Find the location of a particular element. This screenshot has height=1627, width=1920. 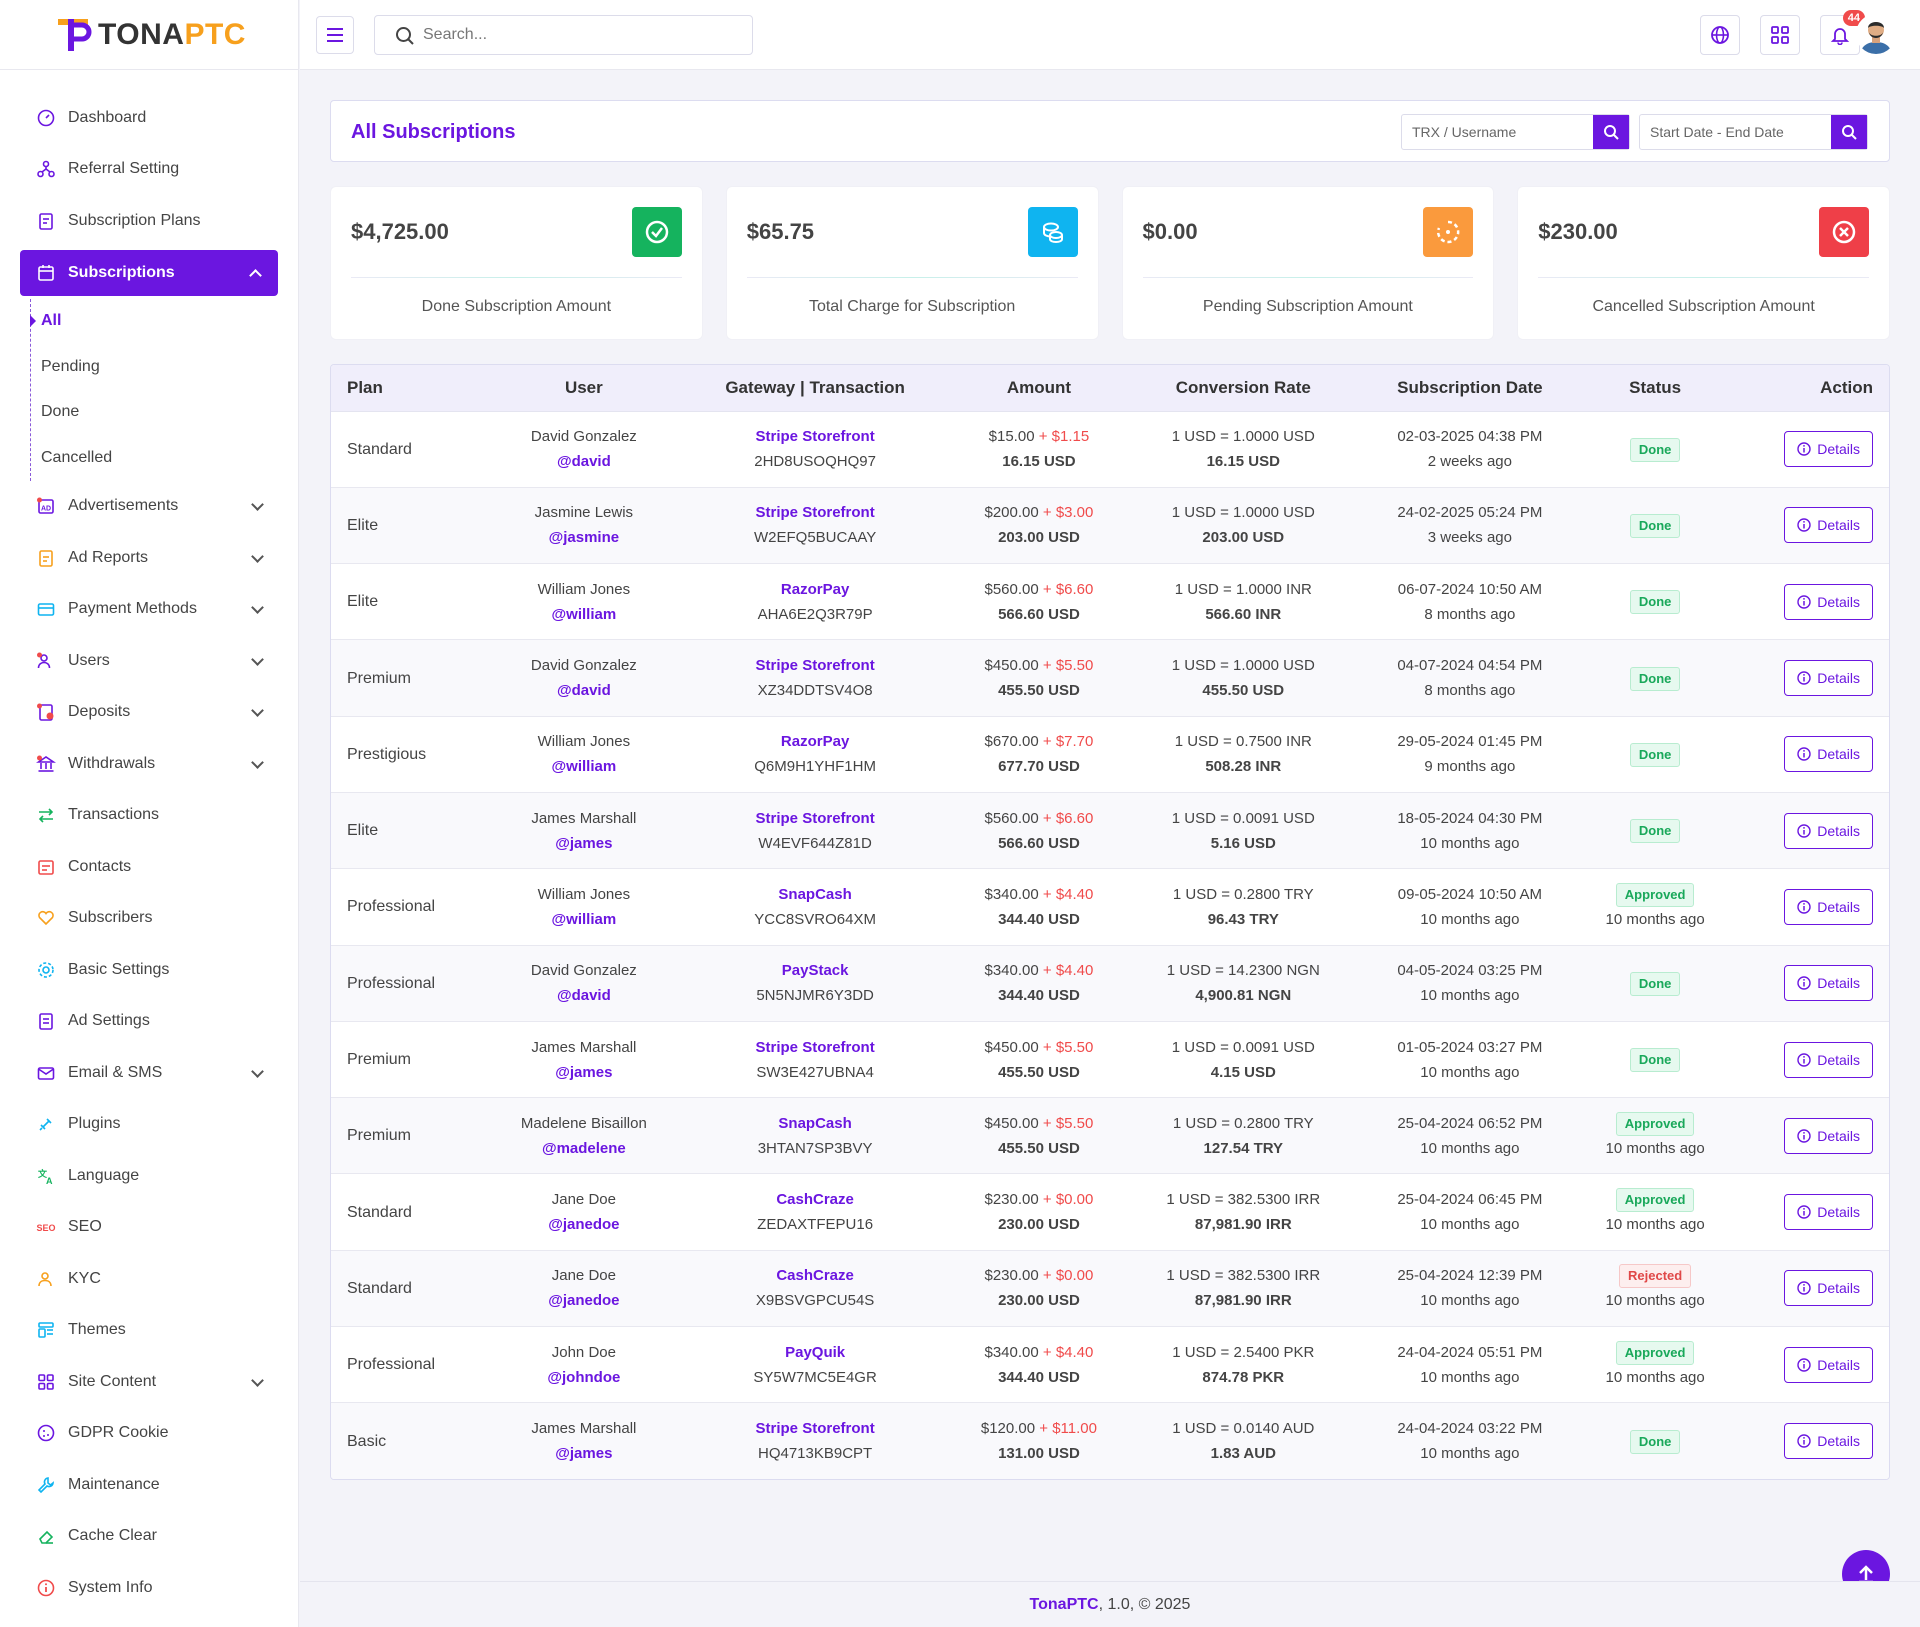

sidebar-item-transactions: Transactions is located at coordinates (149, 816).